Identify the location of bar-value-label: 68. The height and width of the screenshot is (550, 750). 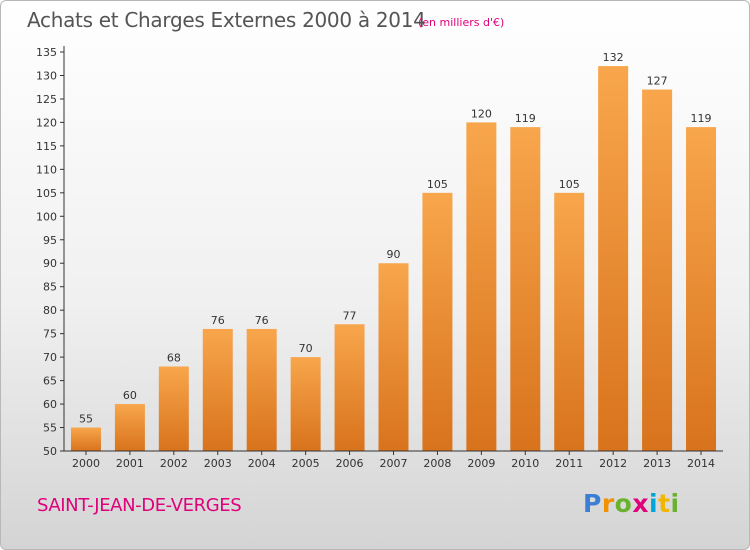
(174, 358).